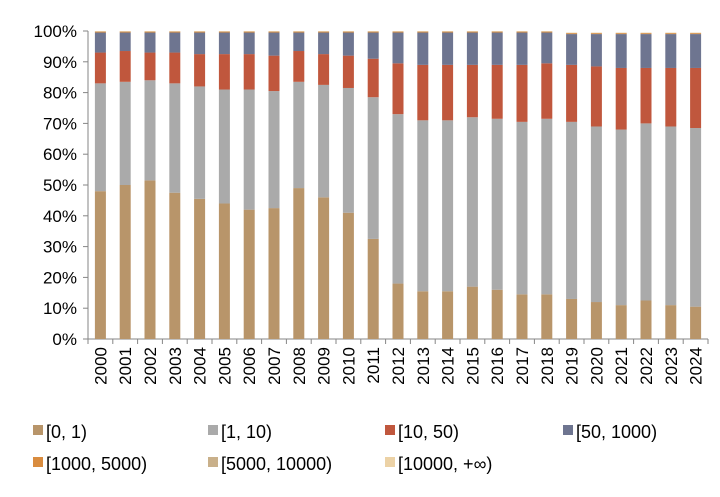 Image resolution: width=720 pixels, height=497 pixels. What do you see at coordinates (276, 464) in the screenshot?
I see `legend-label: [5000, 10000)` at bounding box center [276, 464].